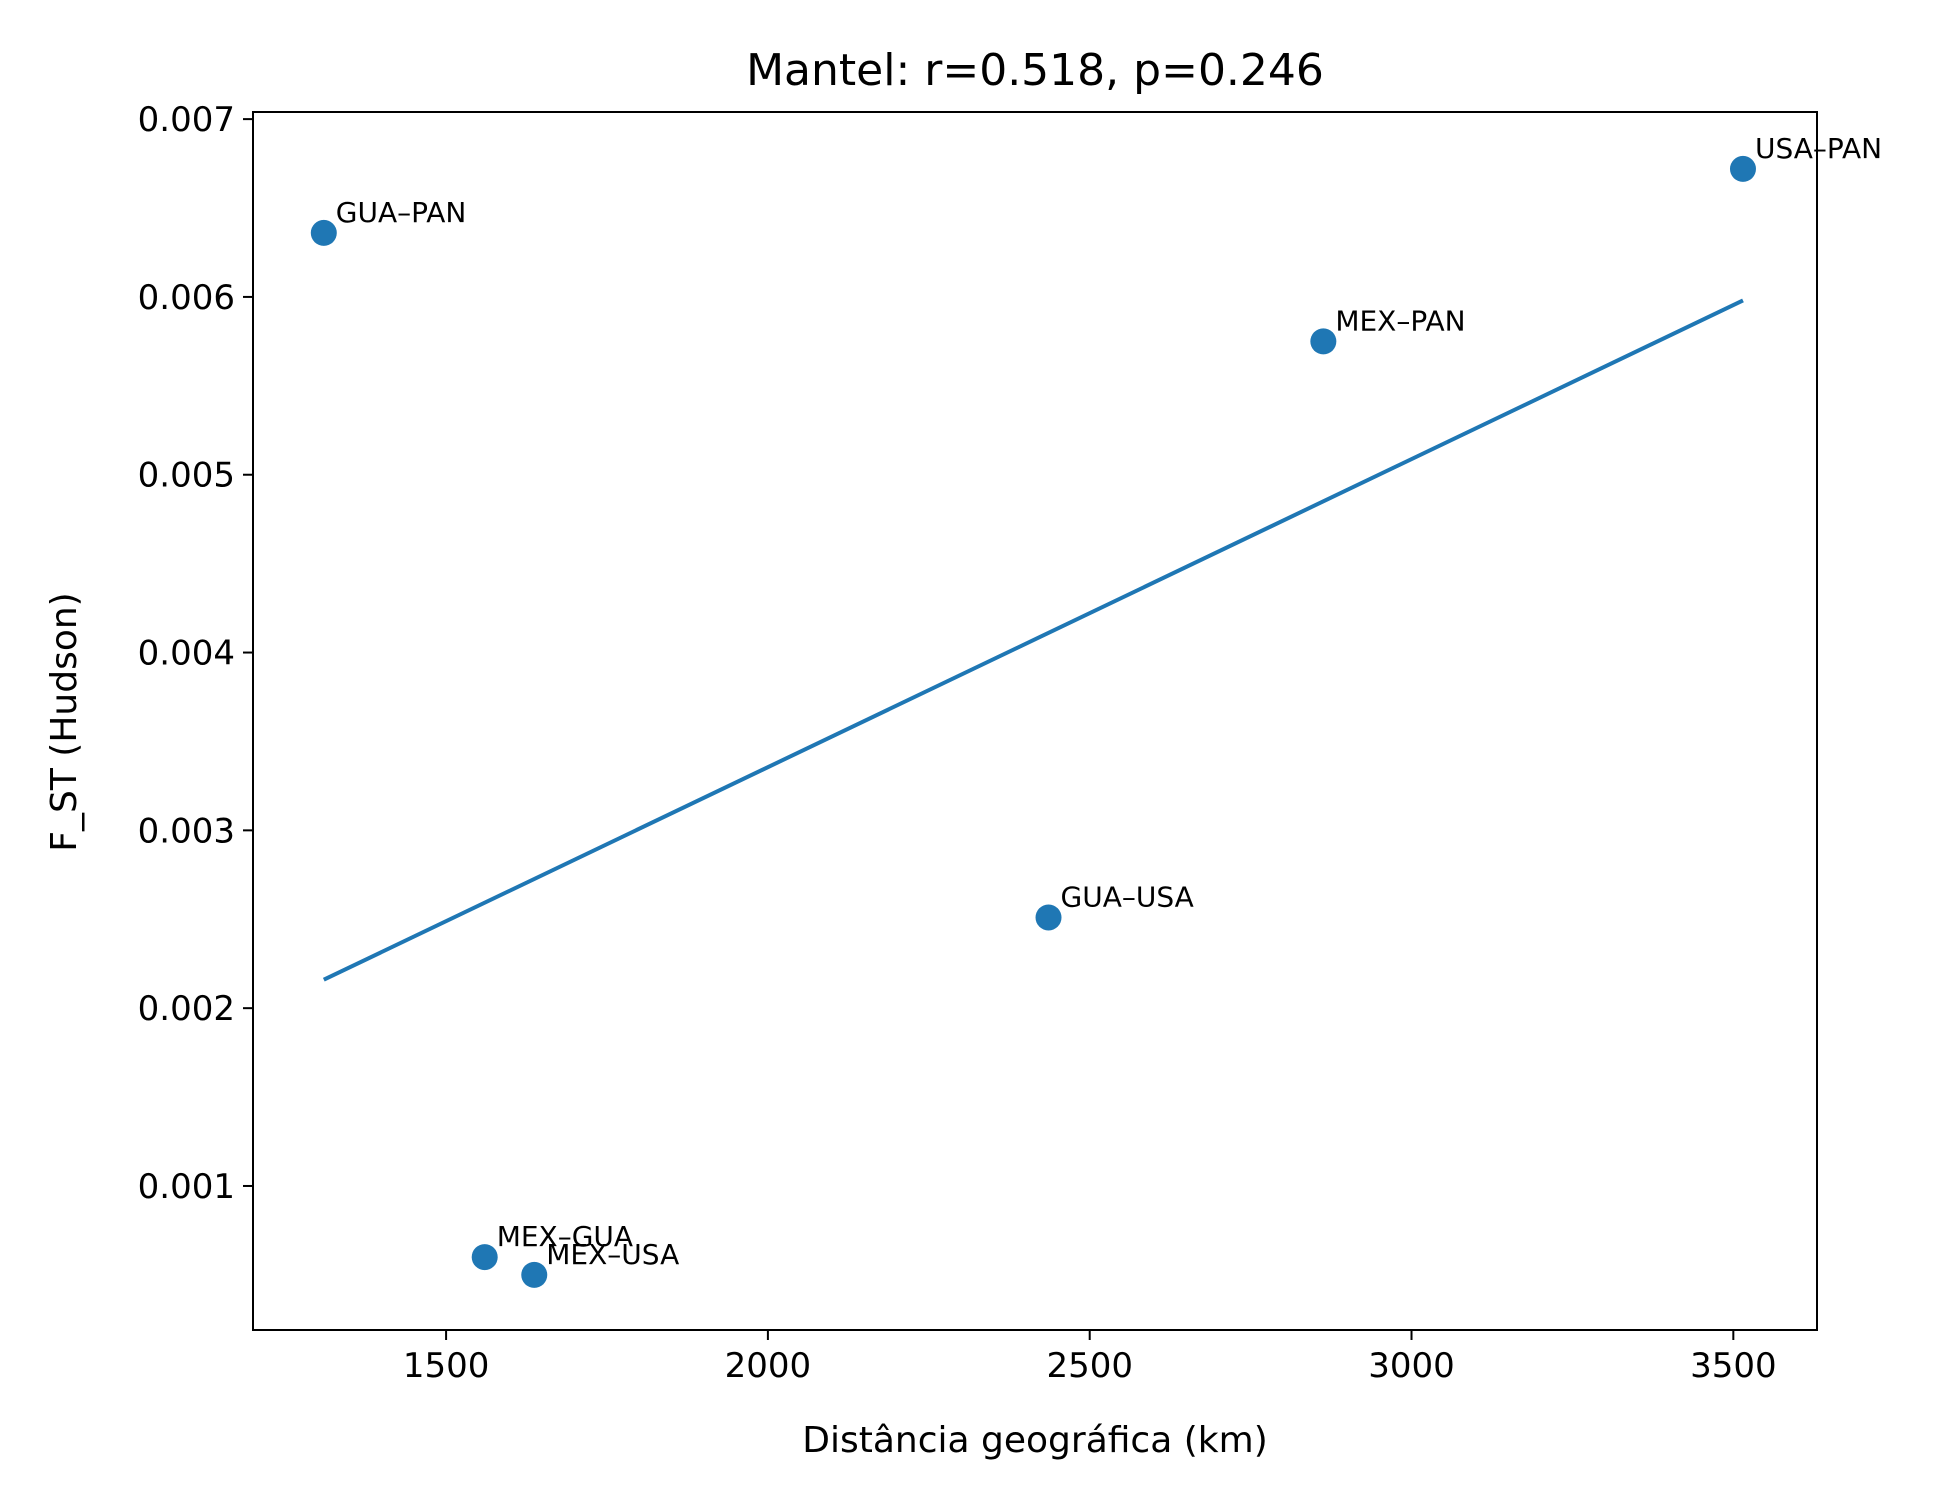 The image size is (1950, 1500). I want to click on y-tick-label: 0.004, so click(186, 654).